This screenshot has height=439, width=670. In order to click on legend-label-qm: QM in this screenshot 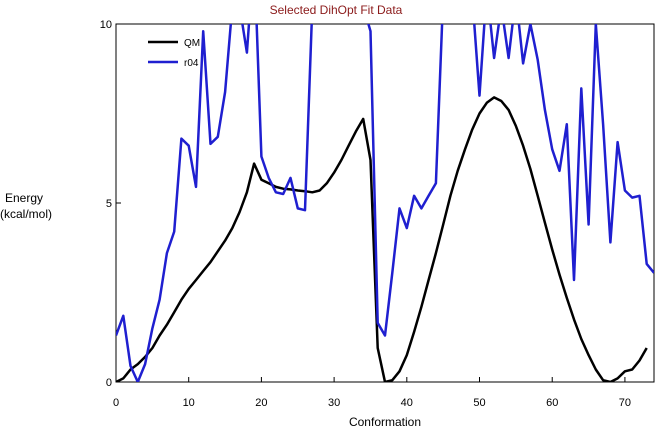, I will do `click(192, 43)`.